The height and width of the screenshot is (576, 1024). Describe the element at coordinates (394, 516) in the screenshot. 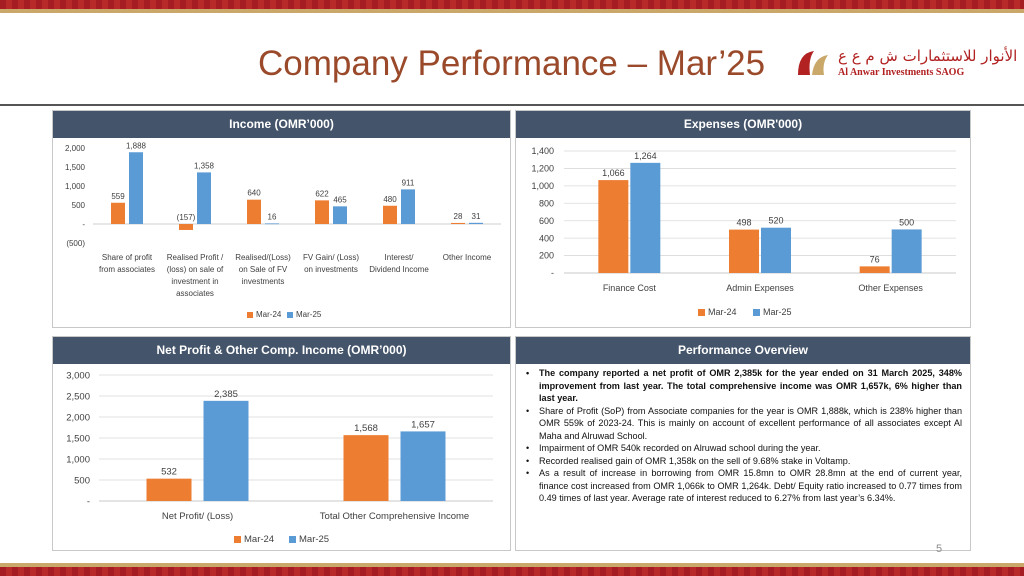

I see `category-label: Total Other Comprehensive Income` at that location.